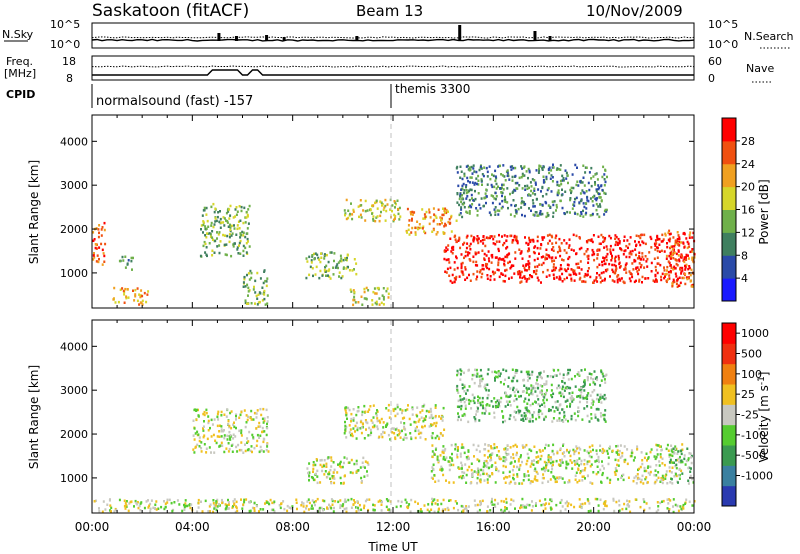 The image size is (800, 554). Describe the element at coordinates (729, 267) in the screenshot. I see `colorbar-swatch` at that location.